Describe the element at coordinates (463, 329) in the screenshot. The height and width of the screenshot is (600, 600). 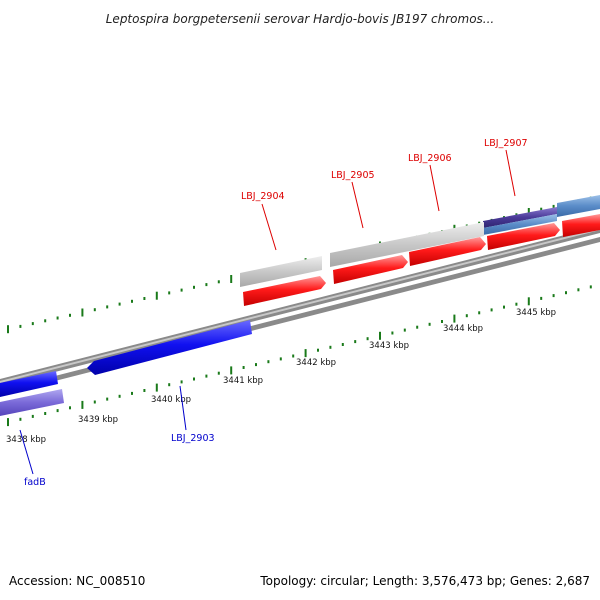
I see `scale-label: 3444 kbp` at that location.